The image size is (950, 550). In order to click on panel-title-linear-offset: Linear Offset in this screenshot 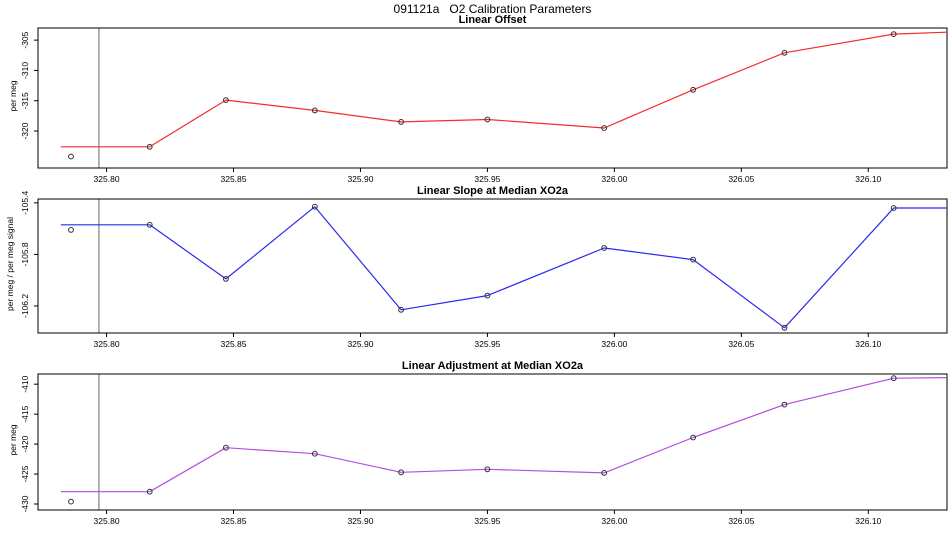, I will do `click(492, 20)`.